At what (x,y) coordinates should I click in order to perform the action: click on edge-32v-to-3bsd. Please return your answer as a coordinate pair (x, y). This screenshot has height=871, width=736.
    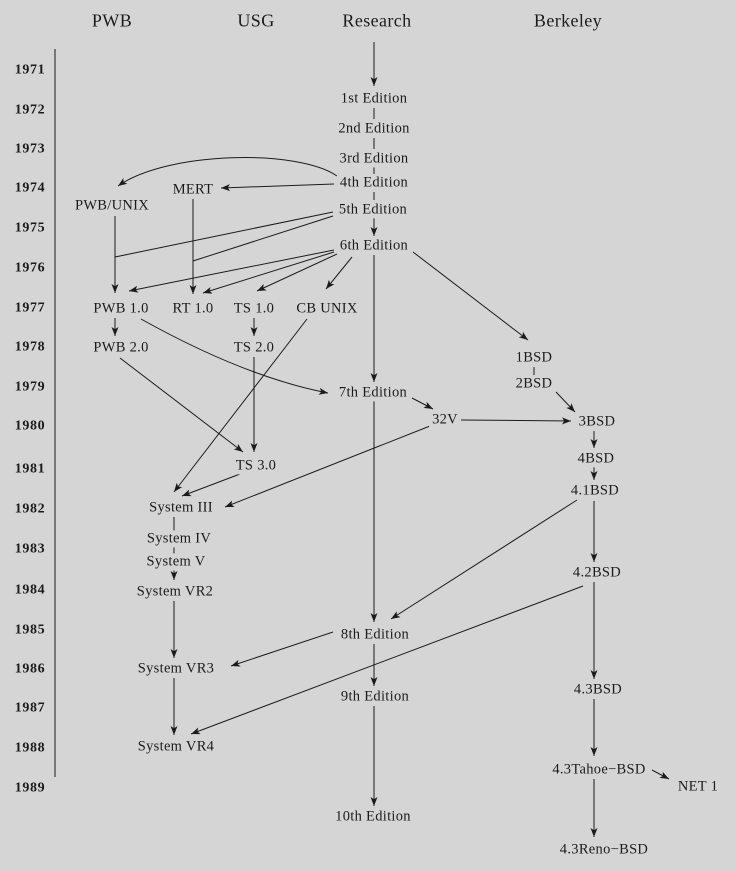
    Looking at the image, I should click on (516, 421).